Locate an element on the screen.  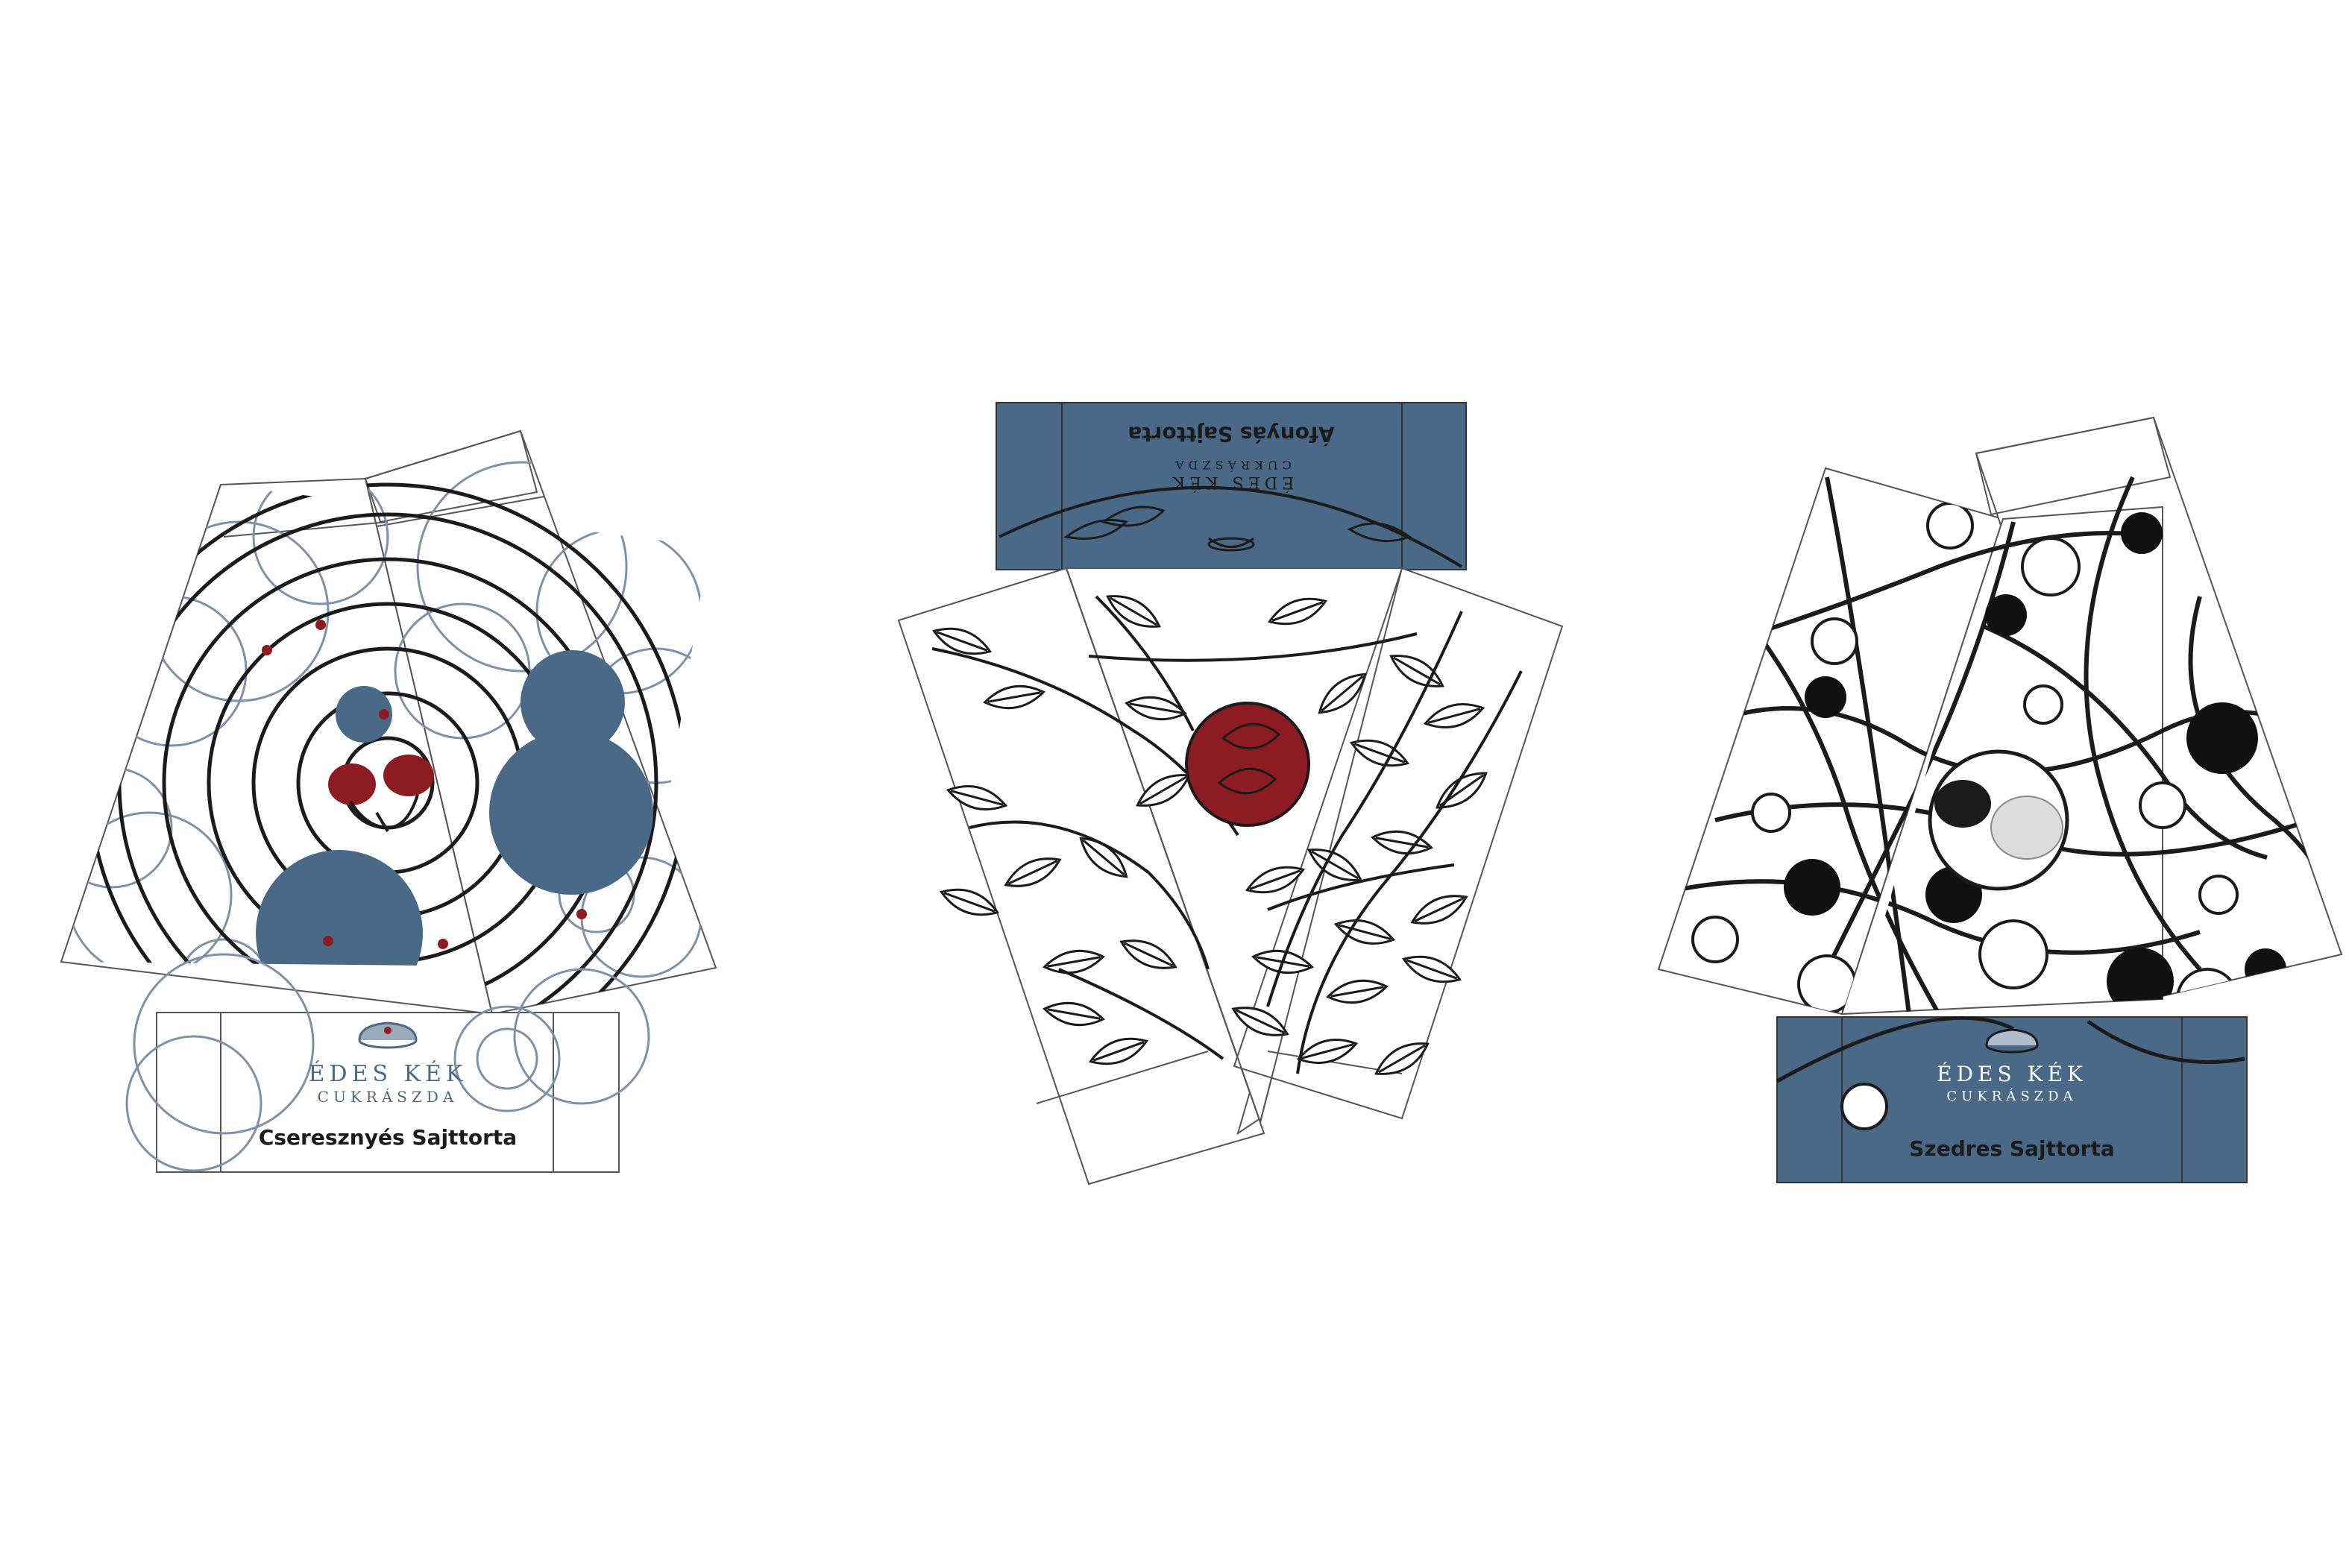
front-panel: ÉDES KÉK CUKRÁSZDA Cseresznyés Sajttorta is located at coordinates (387, 1063).